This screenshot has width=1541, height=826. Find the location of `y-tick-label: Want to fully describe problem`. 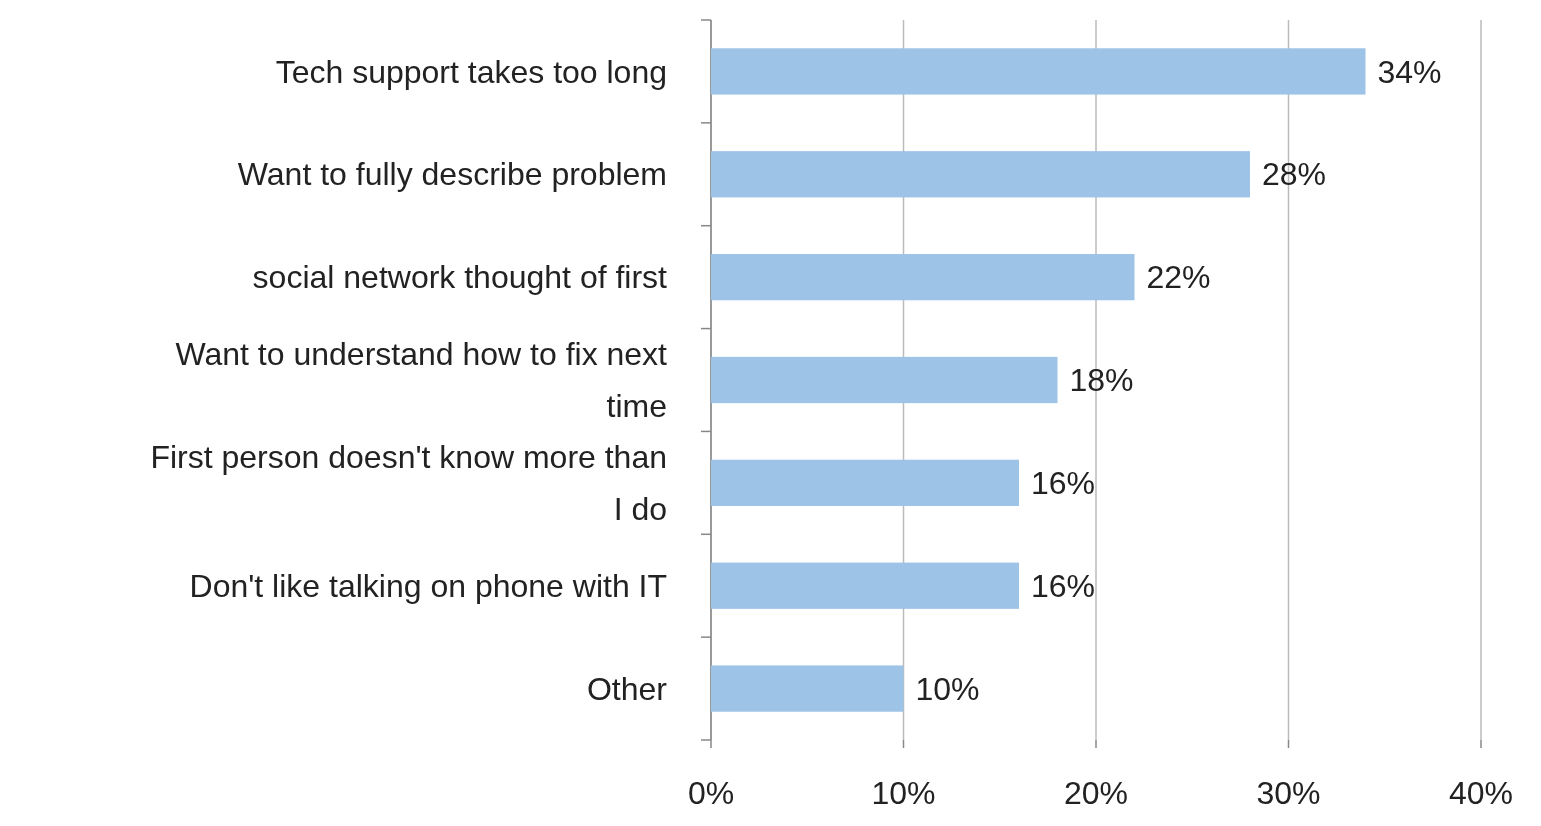

y-tick-label: Want to fully describe problem is located at coordinates (452, 174).